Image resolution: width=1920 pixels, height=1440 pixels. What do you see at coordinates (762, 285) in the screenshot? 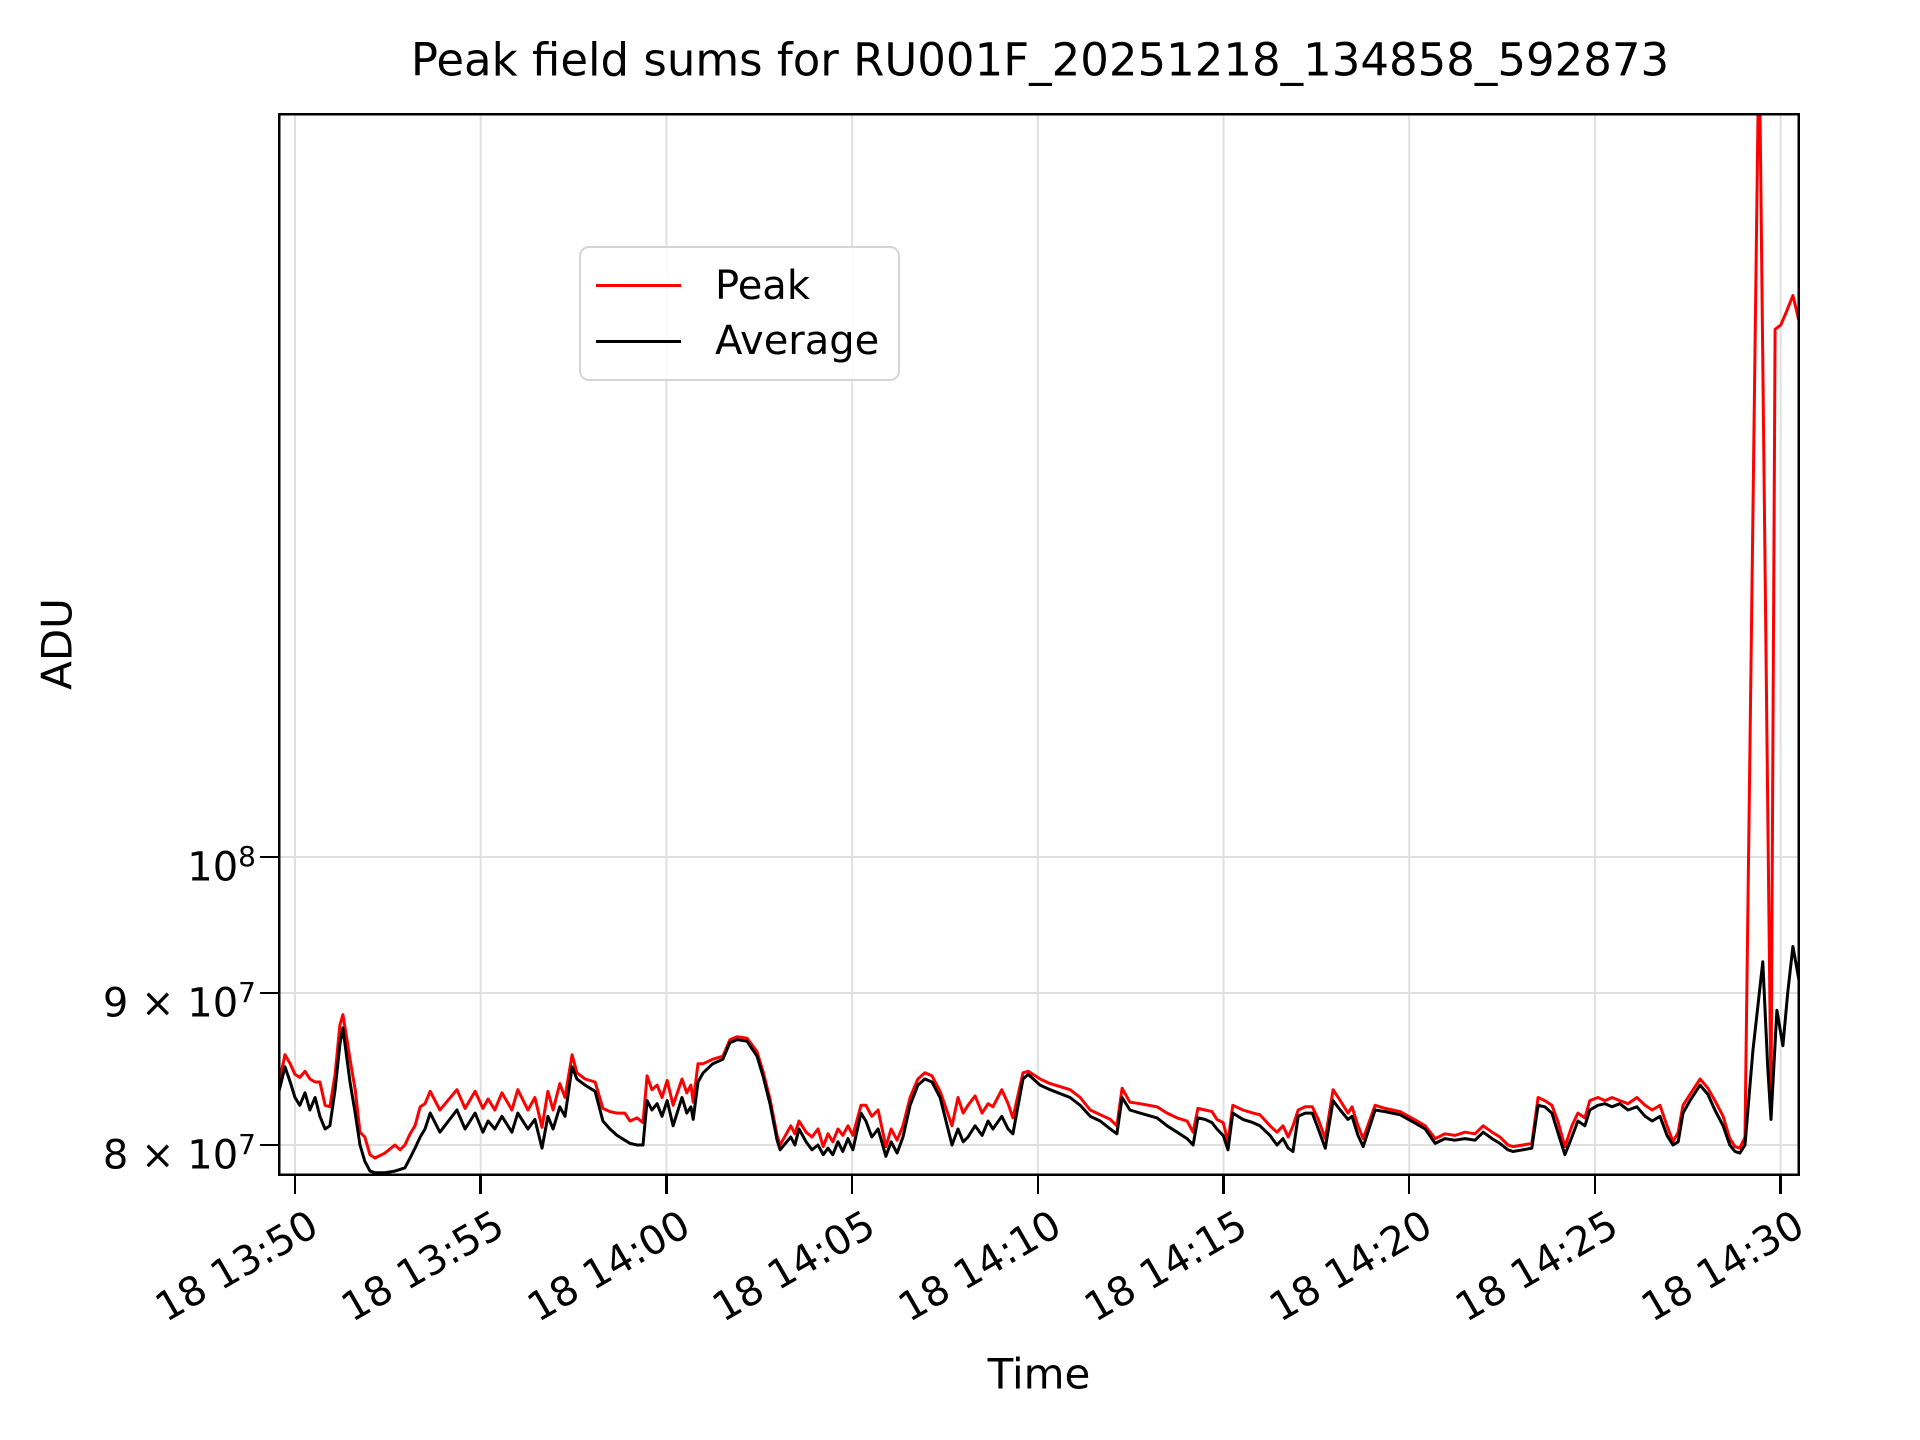
I see `legend-label-peak: Peak` at bounding box center [762, 285].